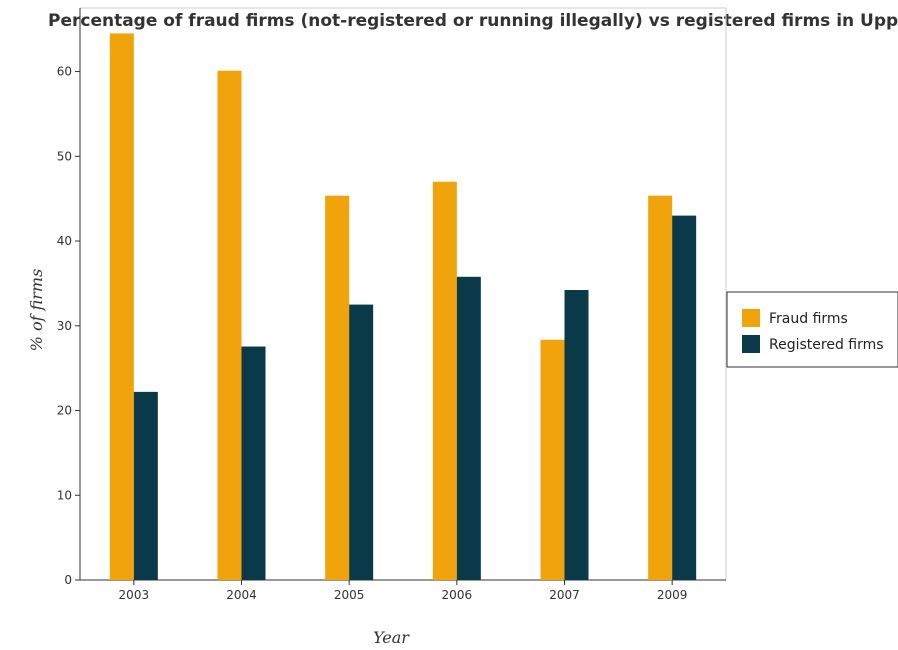  Describe the element at coordinates (361, 442) in the screenshot. I see `bar-registered-2005` at that location.